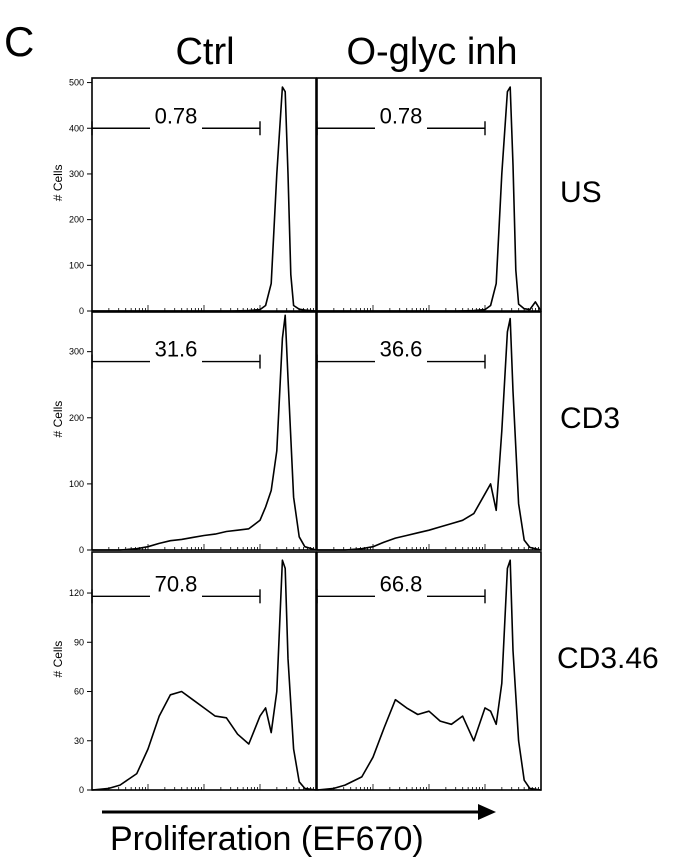 The height and width of the screenshot is (859, 688). I want to click on gate-percentage-label: 31.6, so click(176, 349).